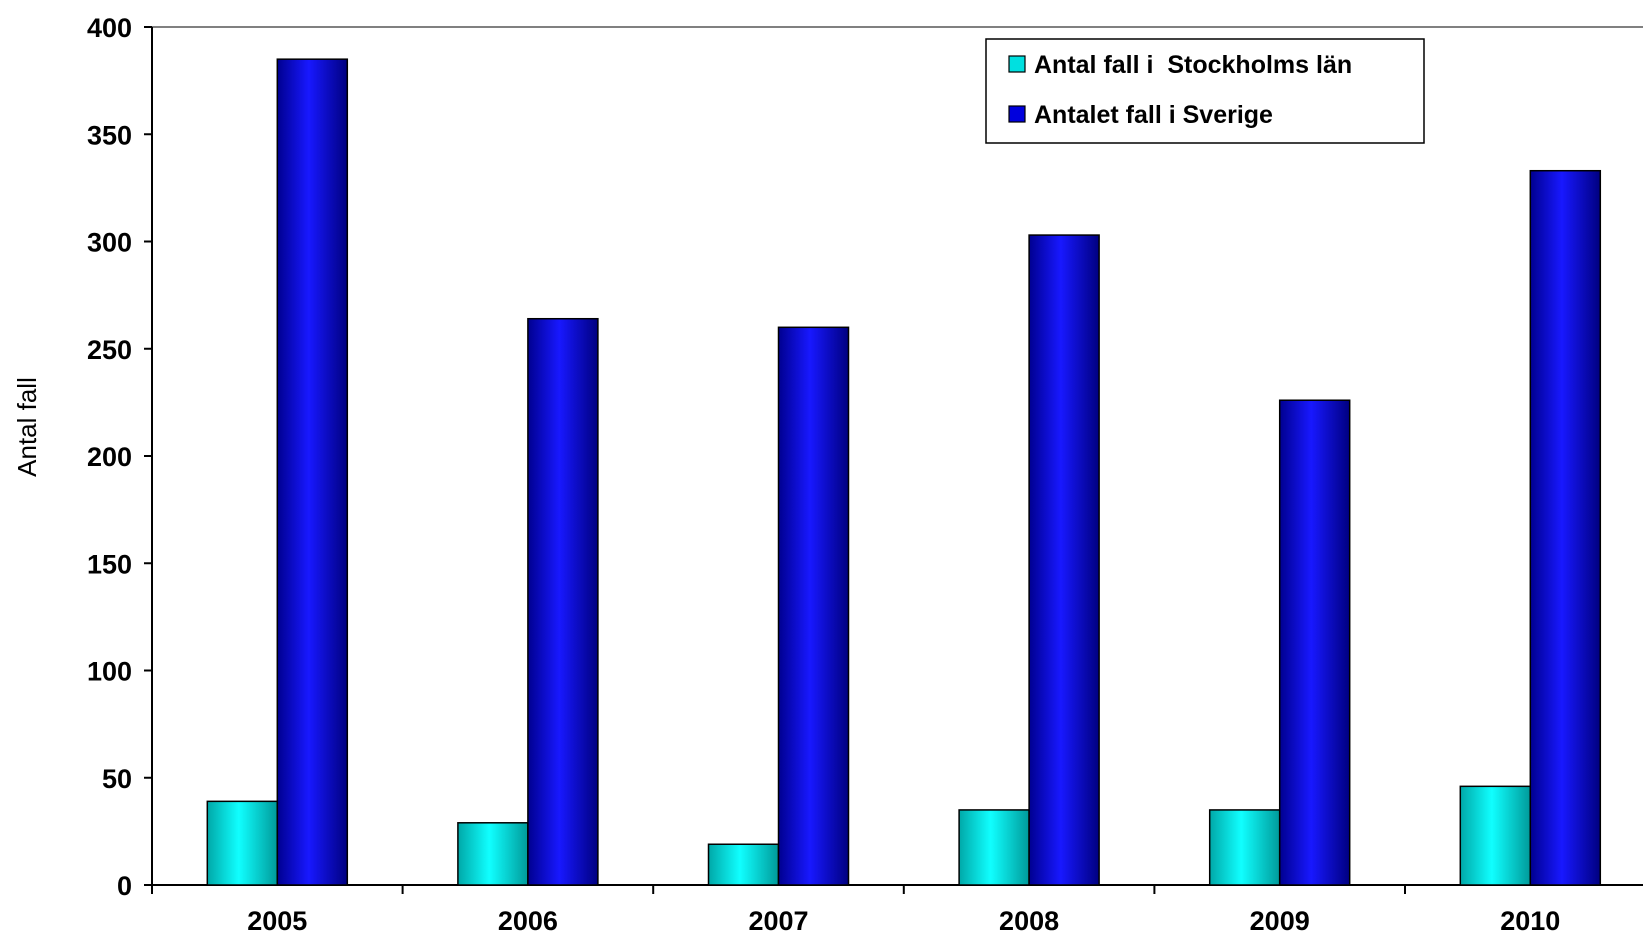 This screenshot has width=1643, height=944. What do you see at coordinates (109, 564) in the screenshot?
I see `y-tick-label: 150` at bounding box center [109, 564].